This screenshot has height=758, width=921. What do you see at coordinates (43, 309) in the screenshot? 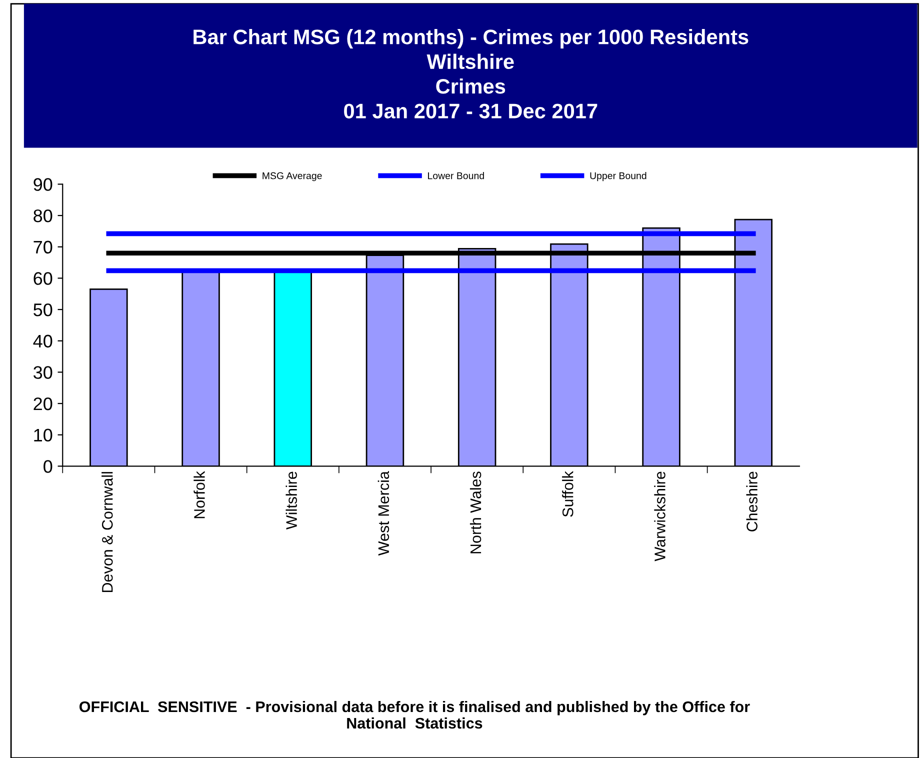
I see `y-tick-label: 50` at bounding box center [43, 309].